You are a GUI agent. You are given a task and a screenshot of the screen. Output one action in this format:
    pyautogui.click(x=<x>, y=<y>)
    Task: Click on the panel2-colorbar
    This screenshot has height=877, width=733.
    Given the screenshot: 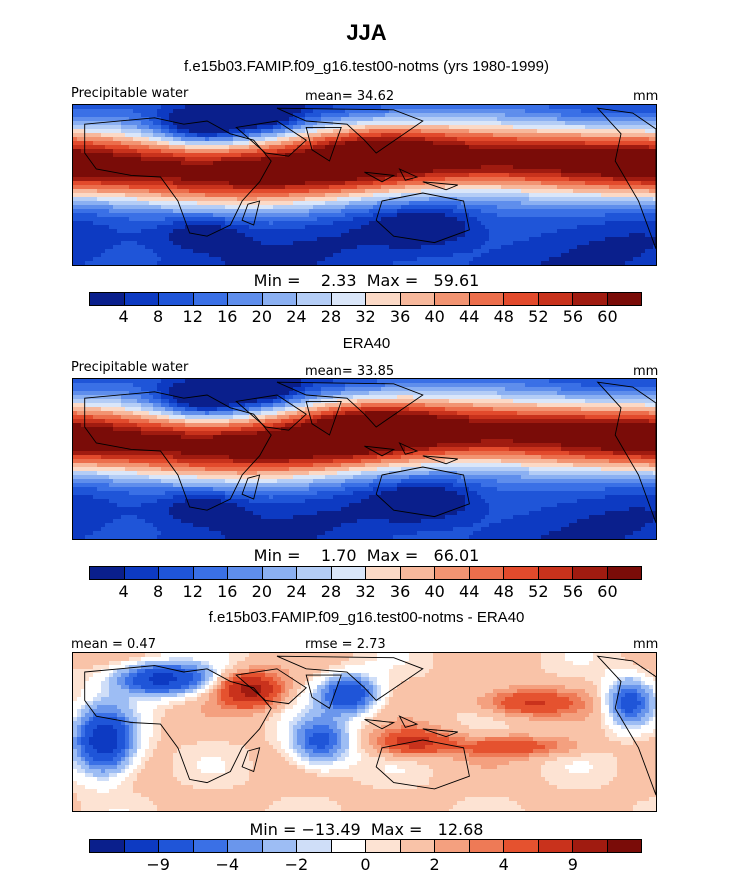 What is the action you would take?
    pyautogui.click(x=365, y=573)
    